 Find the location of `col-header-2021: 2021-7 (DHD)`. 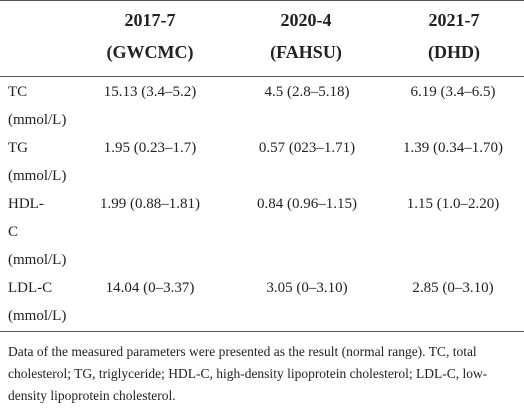

col-header-2021: 2021-7 (DHD) is located at coordinates (454, 36).